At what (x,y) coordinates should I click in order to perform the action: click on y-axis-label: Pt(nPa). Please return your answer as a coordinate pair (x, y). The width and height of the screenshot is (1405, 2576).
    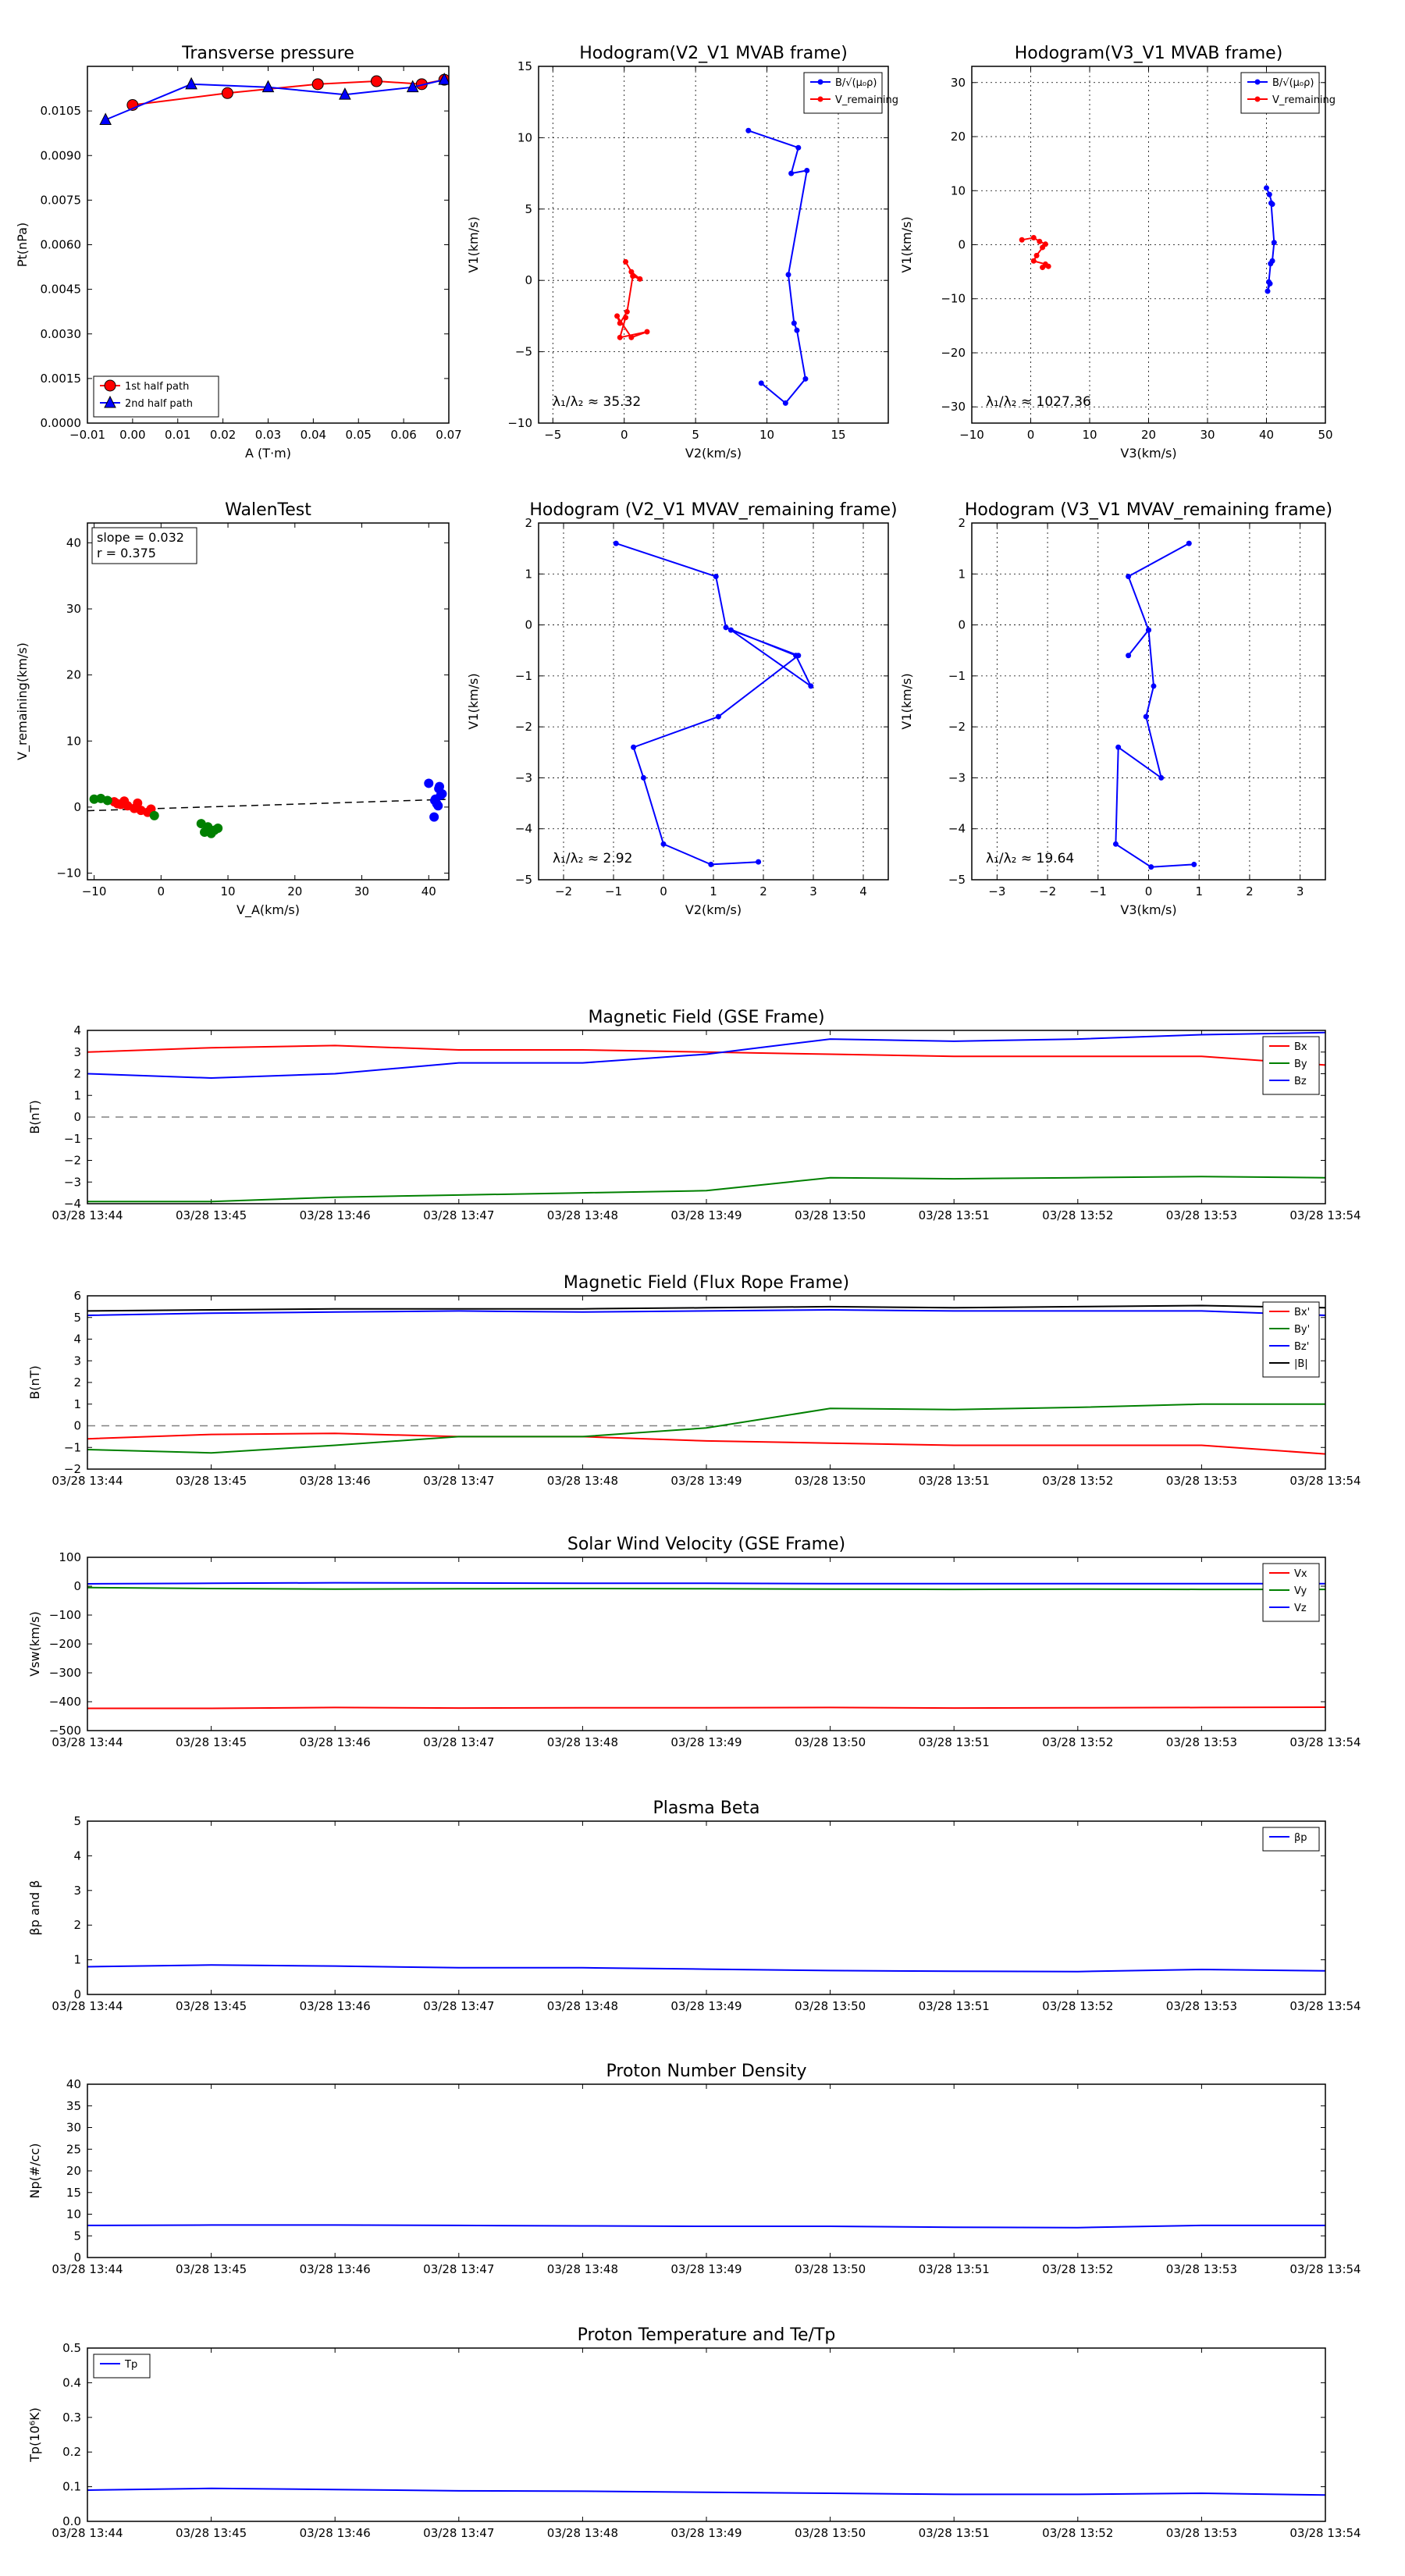
    Looking at the image, I should click on (22, 245).